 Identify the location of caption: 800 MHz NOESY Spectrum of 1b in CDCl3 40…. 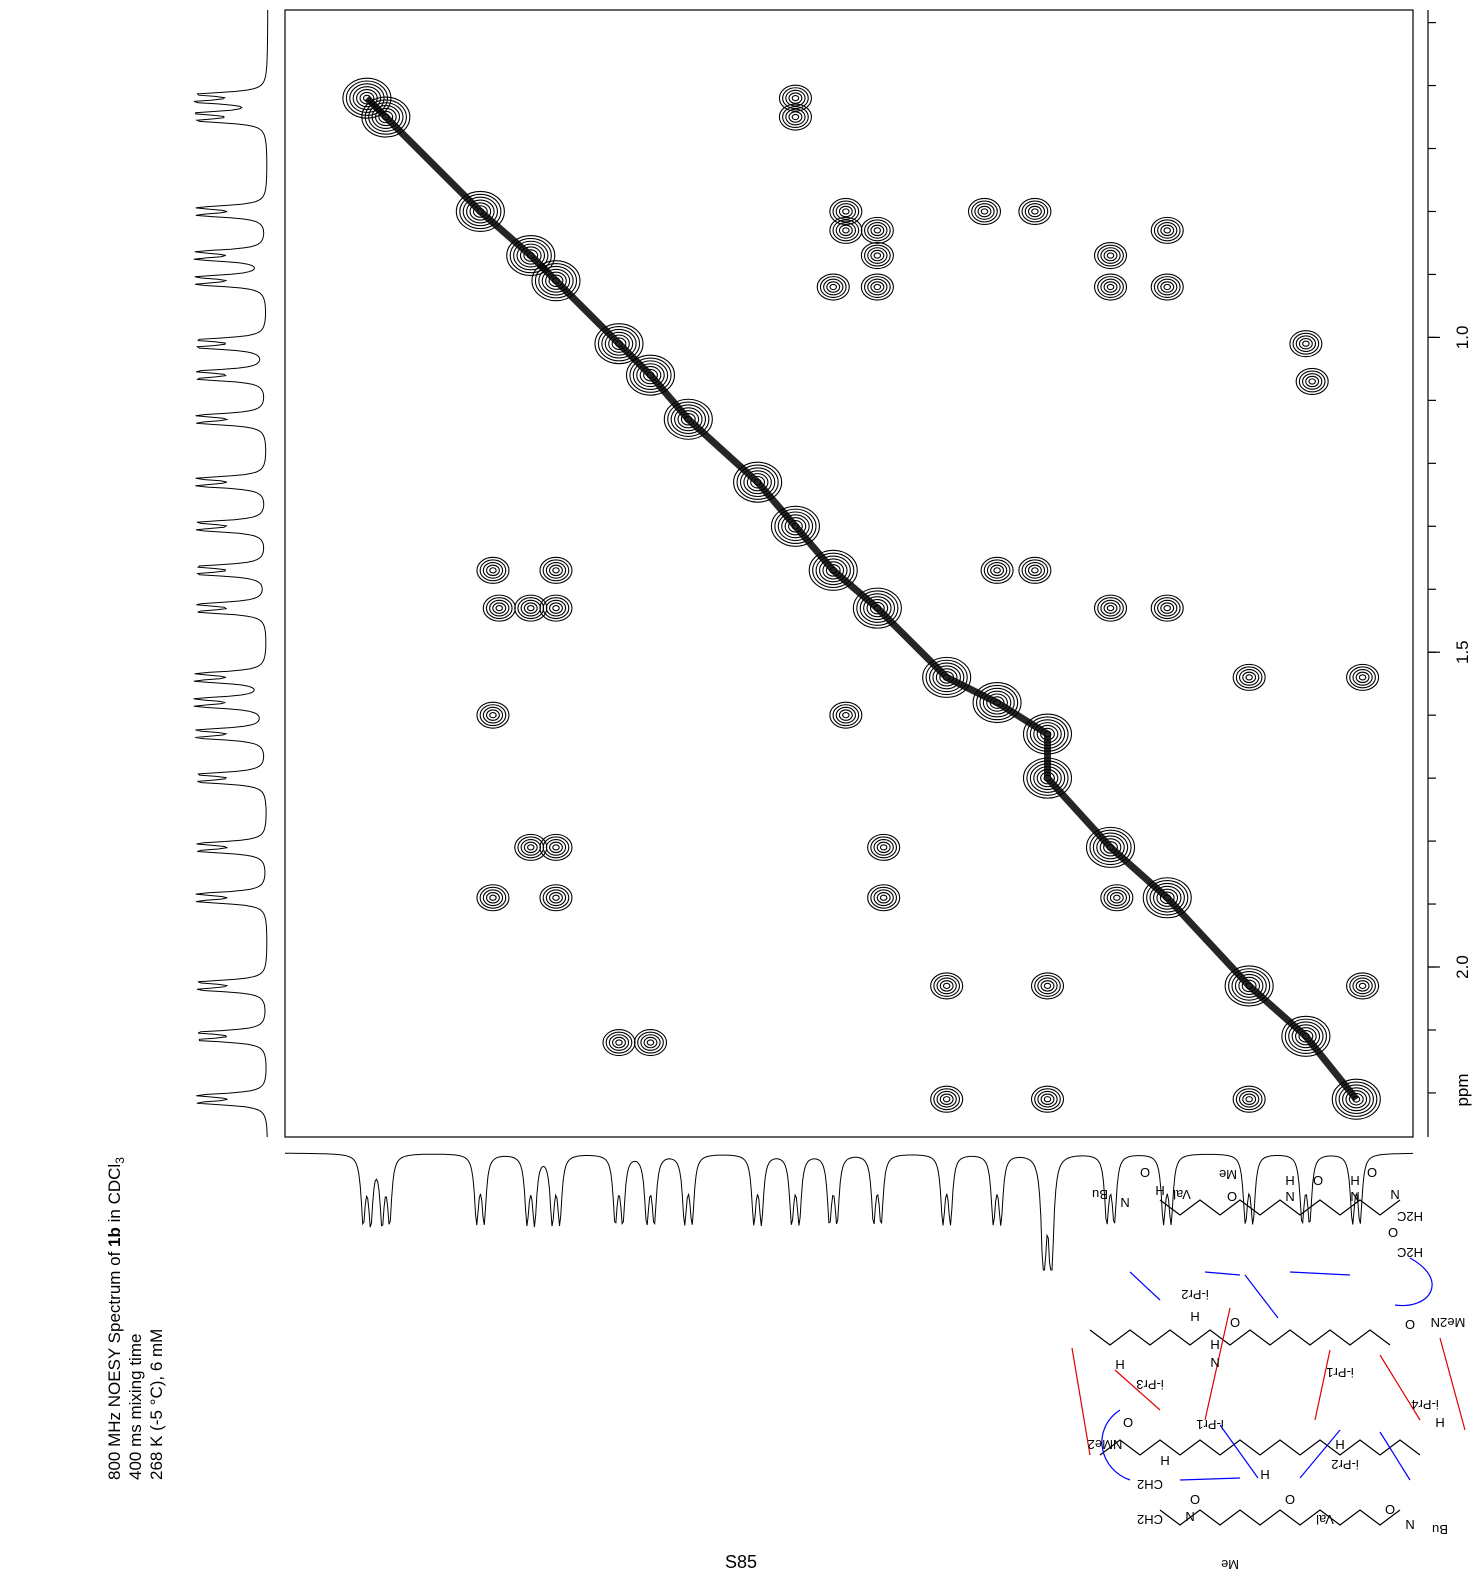
(135, 1318).